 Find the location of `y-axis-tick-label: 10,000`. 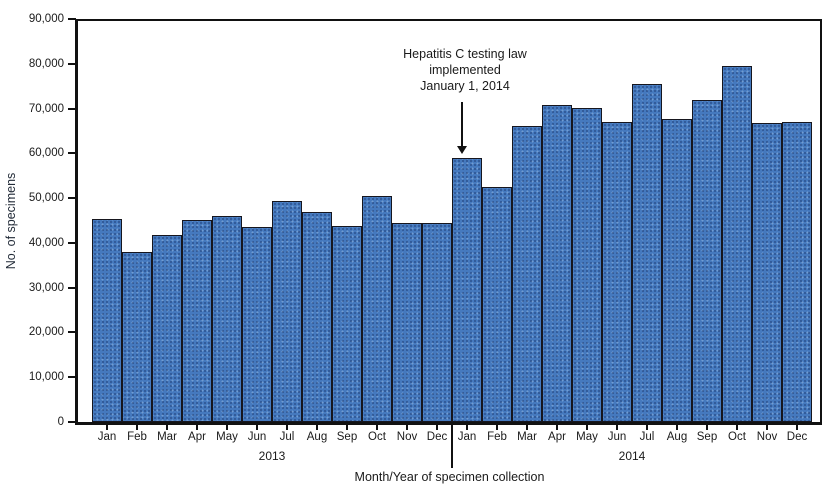

y-axis-tick-label: 10,000 is located at coordinates (46, 377).